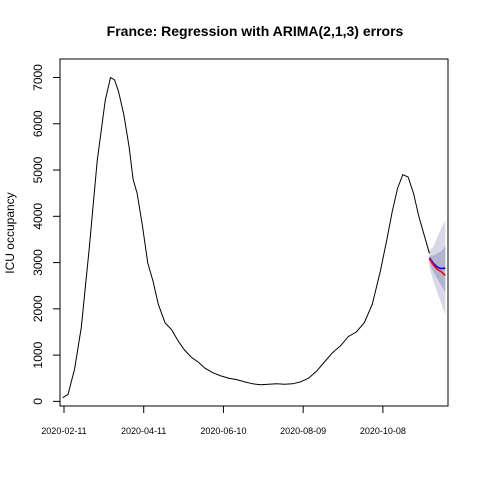  I want to click on y-tick-label: 6000, so click(38, 123).